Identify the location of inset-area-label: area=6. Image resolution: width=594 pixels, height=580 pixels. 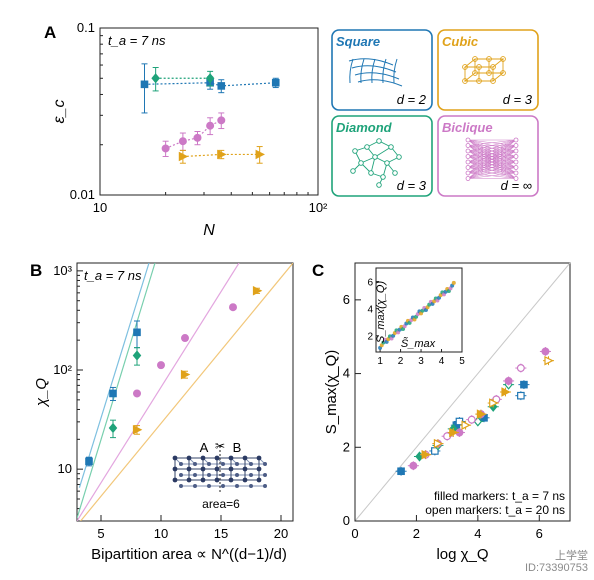
(221, 504).